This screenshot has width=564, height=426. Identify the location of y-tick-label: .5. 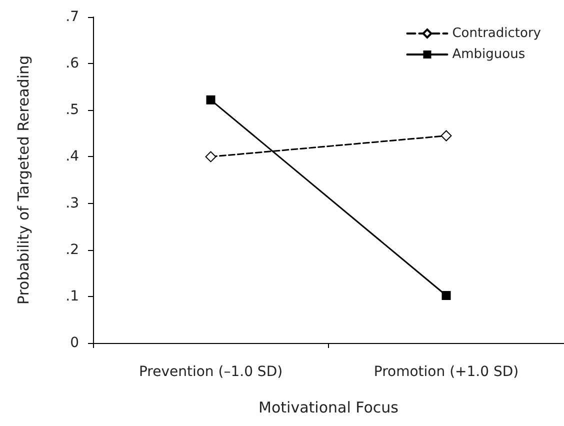
(72, 110).